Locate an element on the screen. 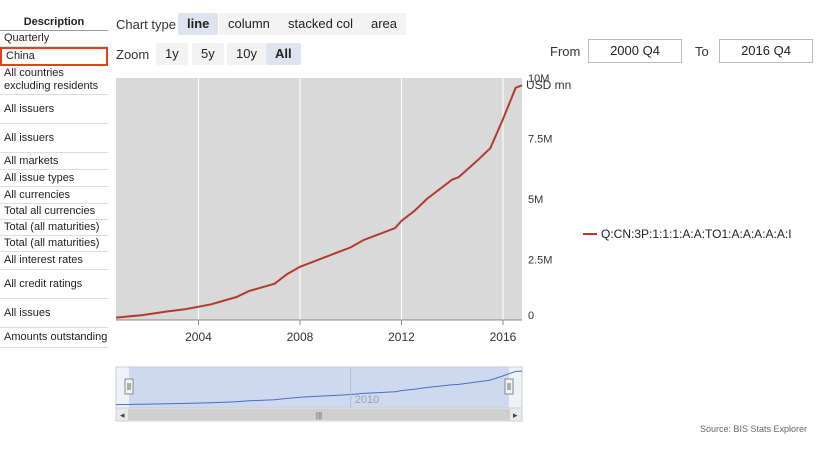 The image size is (821, 450). x-tick-label: 2004 is located at coordinates (198, 337).